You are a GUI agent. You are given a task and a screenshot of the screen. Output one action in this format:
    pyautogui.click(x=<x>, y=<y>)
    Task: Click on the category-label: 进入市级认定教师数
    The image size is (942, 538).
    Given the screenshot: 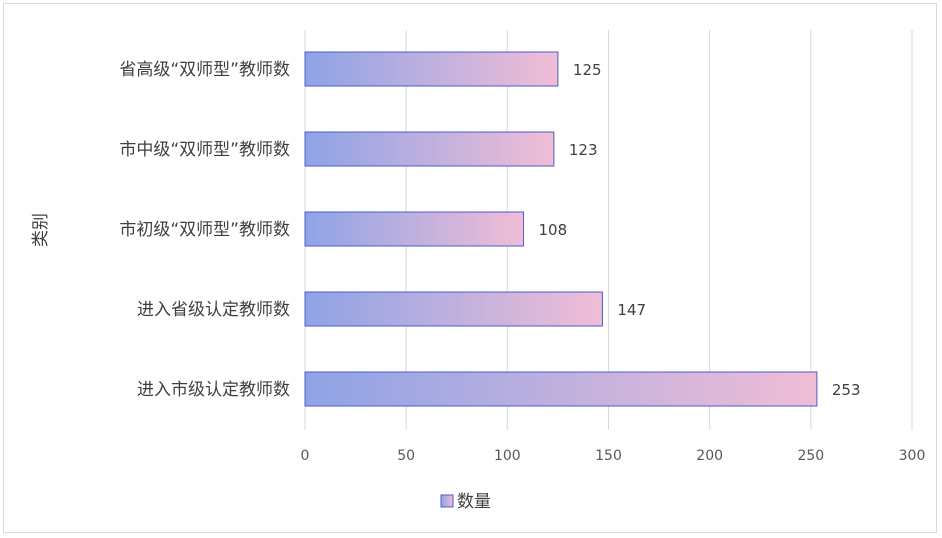 What is the action you would take?
    pyautogui.click(x=213, y=390)
    